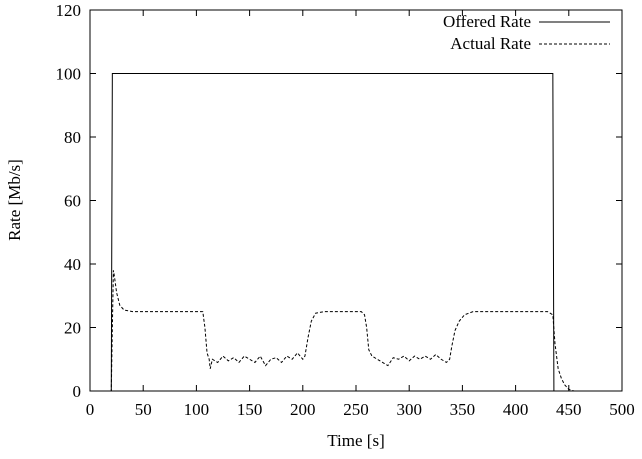 The height and width of the screenshot is (459, 642). I want to click on x-tick-label: 450, so click(569, 409).